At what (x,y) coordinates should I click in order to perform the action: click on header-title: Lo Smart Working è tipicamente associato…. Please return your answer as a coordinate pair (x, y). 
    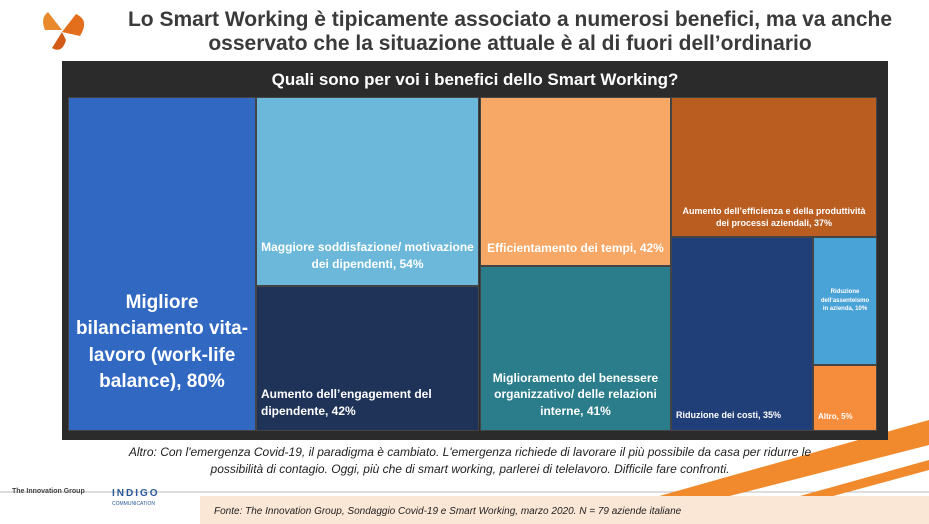
    Looking at the image, I should click on (510, 31).